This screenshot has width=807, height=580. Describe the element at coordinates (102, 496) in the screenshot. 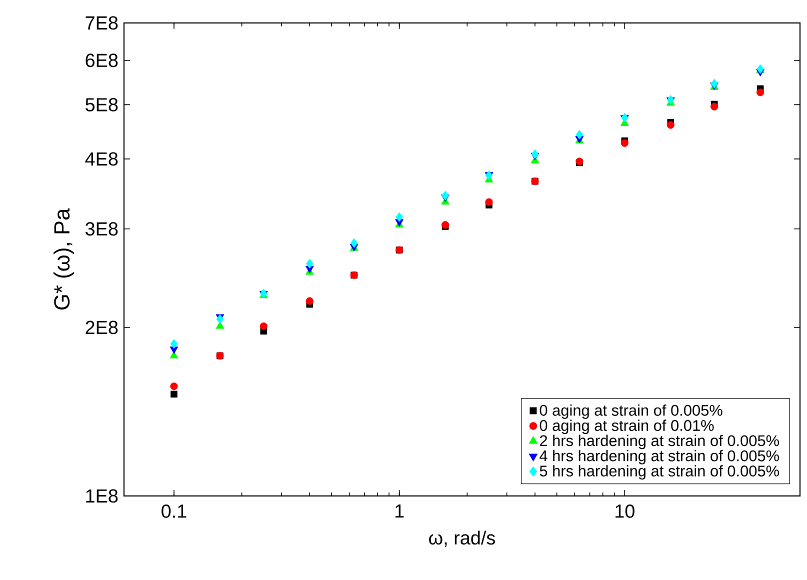

I see `y-tick-label: 1E8` at that location.